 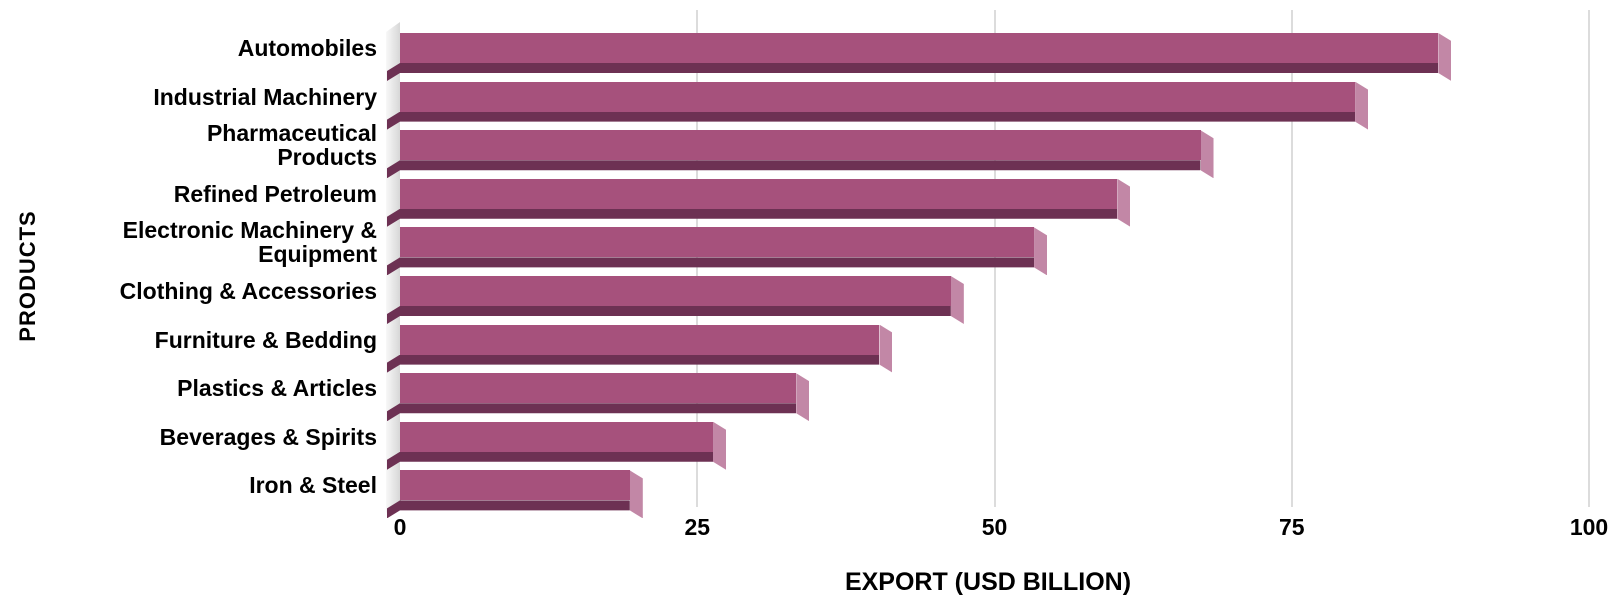 What do you see at coordinates (988, 582) in the screenshot?
I see `x-axis-title: EXPORT (USD BILLION)` at bounding box center [988, 582].